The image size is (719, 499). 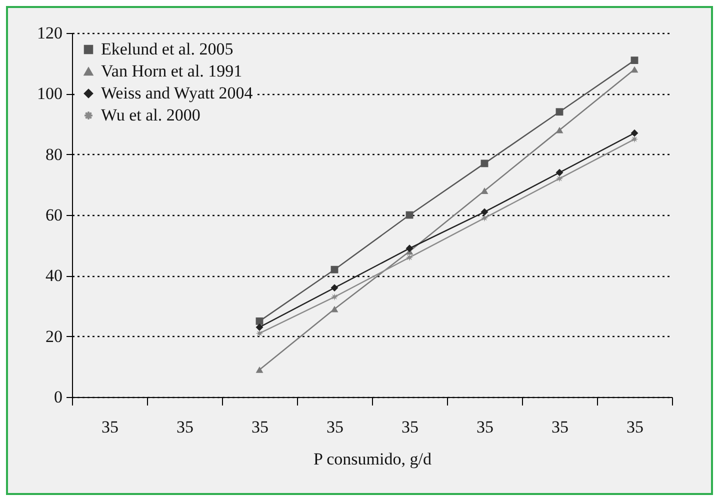 What do you see at coordinates (177, 93) in the screenshot?
I see `legend-label: Weiss and Wyatt 2004` at bounding box center [177, 93].